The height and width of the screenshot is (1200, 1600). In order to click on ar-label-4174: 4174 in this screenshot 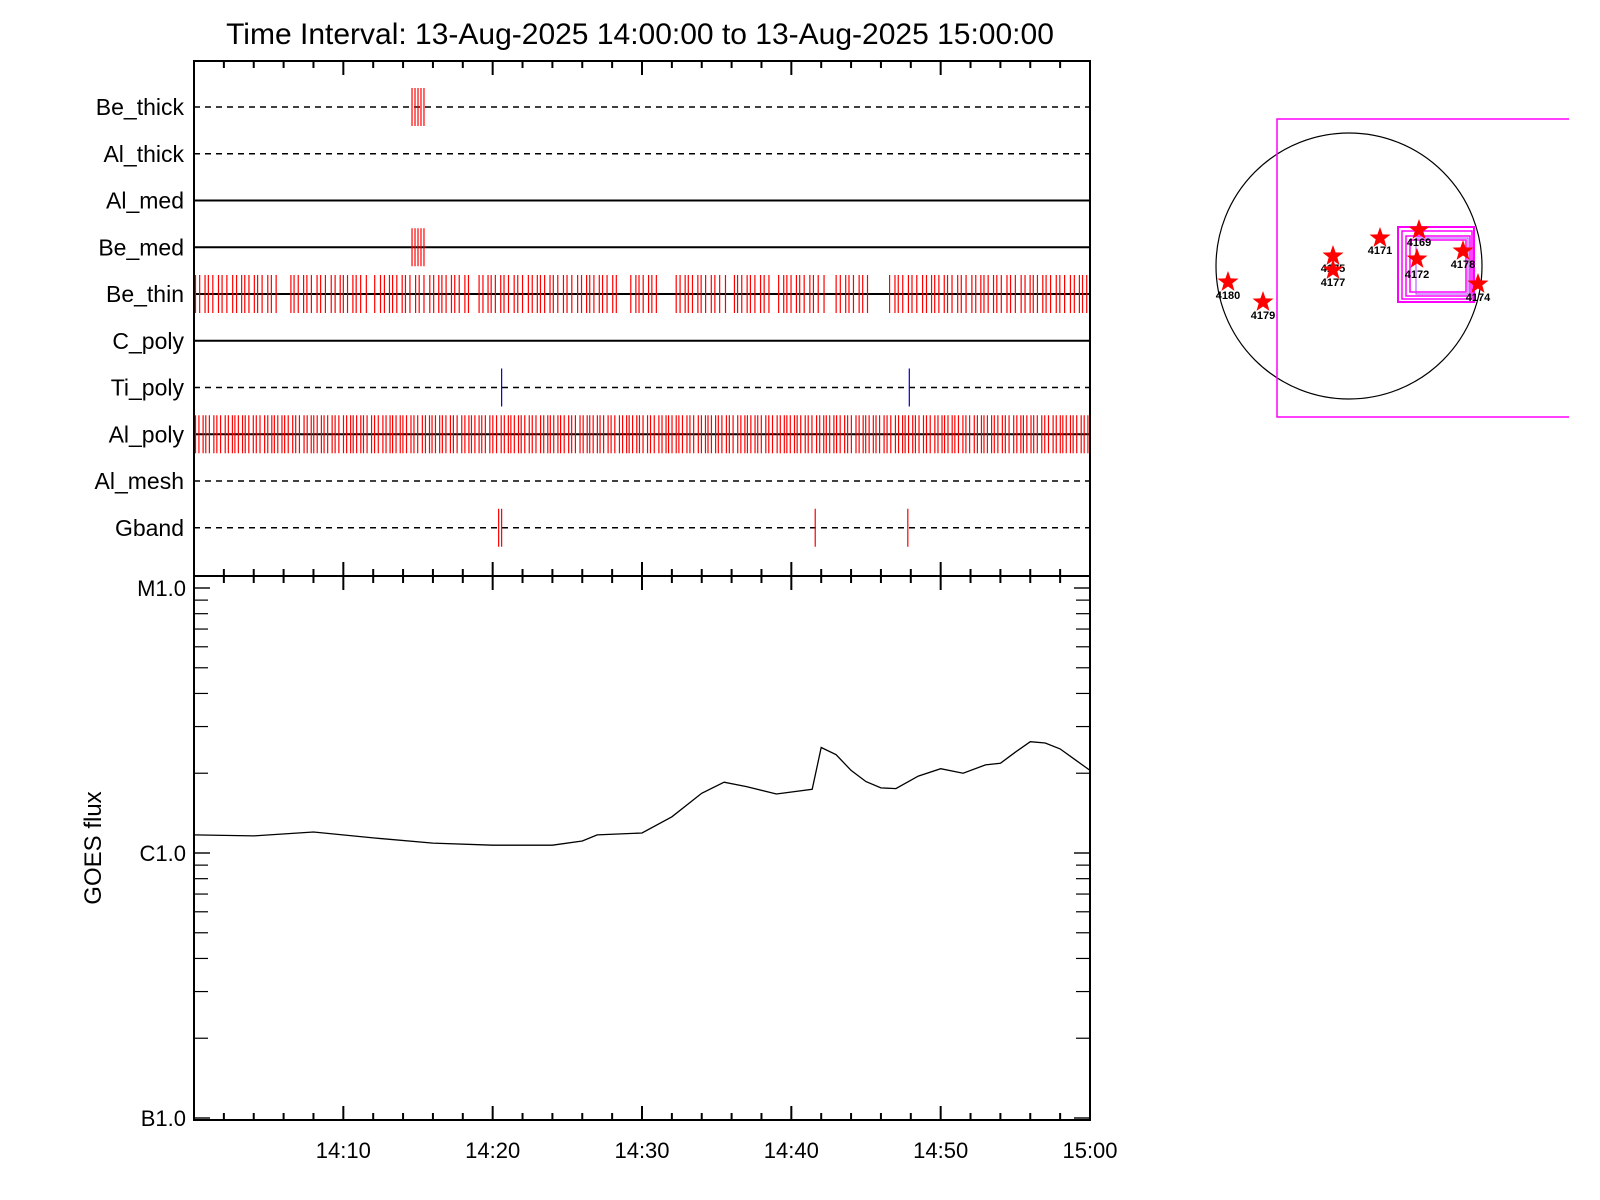, I will do `click(1478, 298)`.